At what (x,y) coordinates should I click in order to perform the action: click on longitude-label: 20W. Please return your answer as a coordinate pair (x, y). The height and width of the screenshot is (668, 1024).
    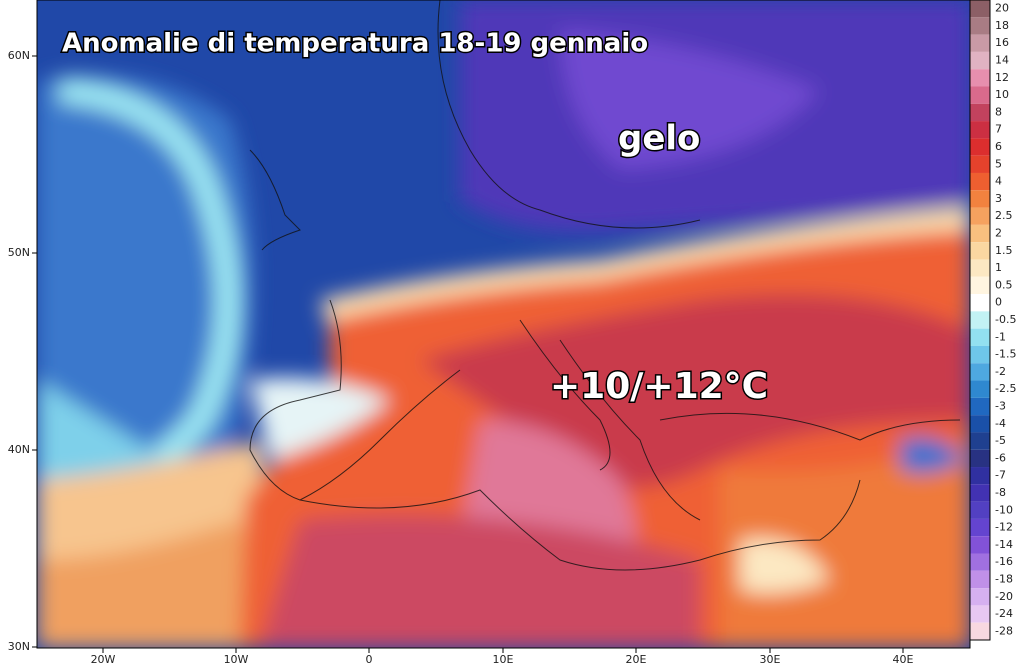
    Looking at the image, I should click on (103, 659).